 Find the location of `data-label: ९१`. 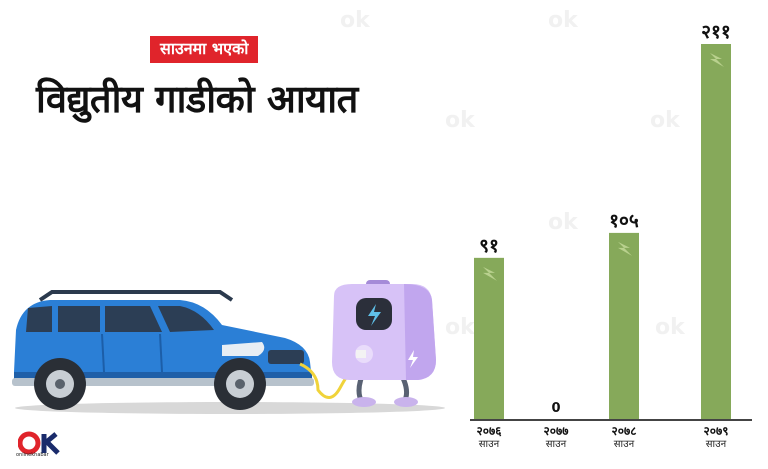

data-label: ९१ is located at coordinates (489, 246).